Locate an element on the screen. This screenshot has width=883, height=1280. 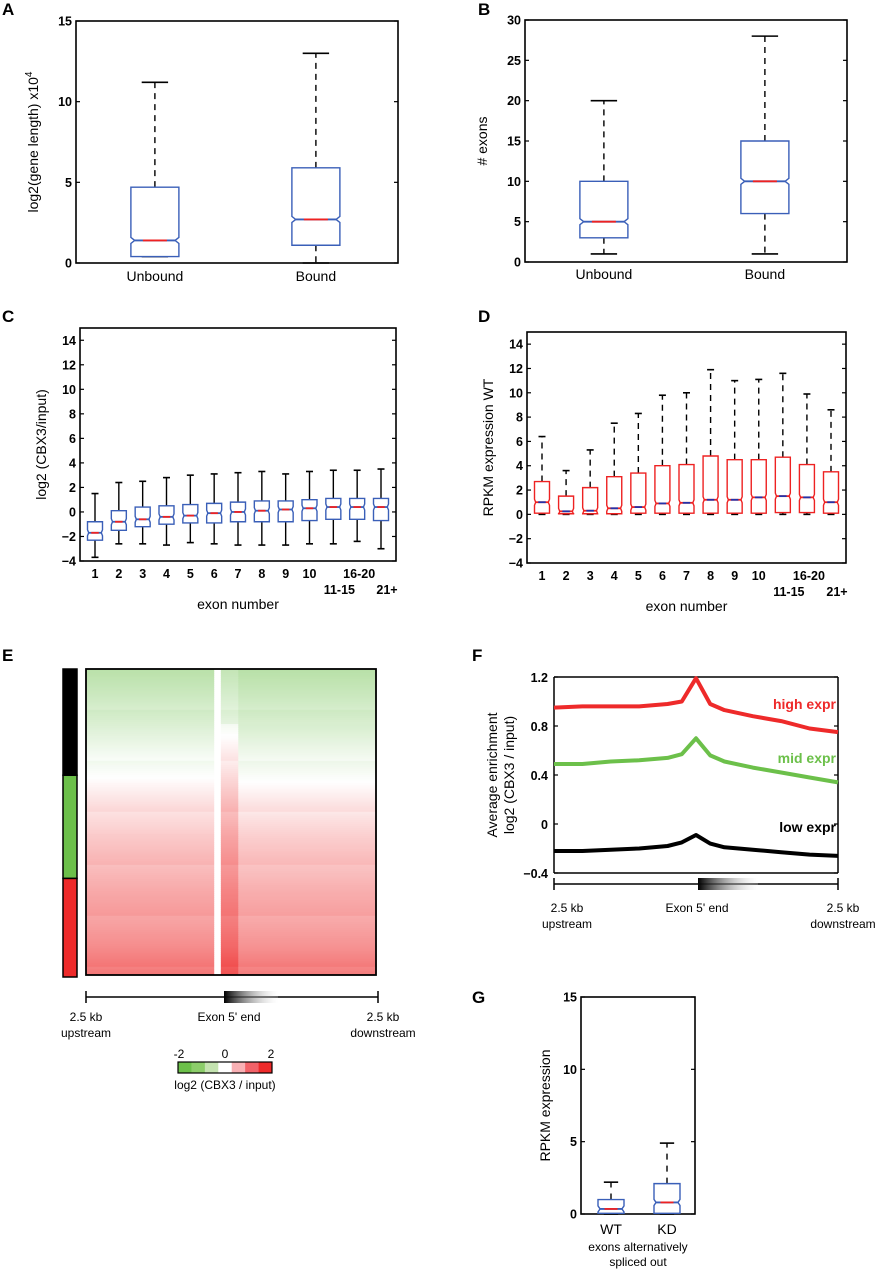
y-tick-label: 12 is located at coordinates (516, 369).